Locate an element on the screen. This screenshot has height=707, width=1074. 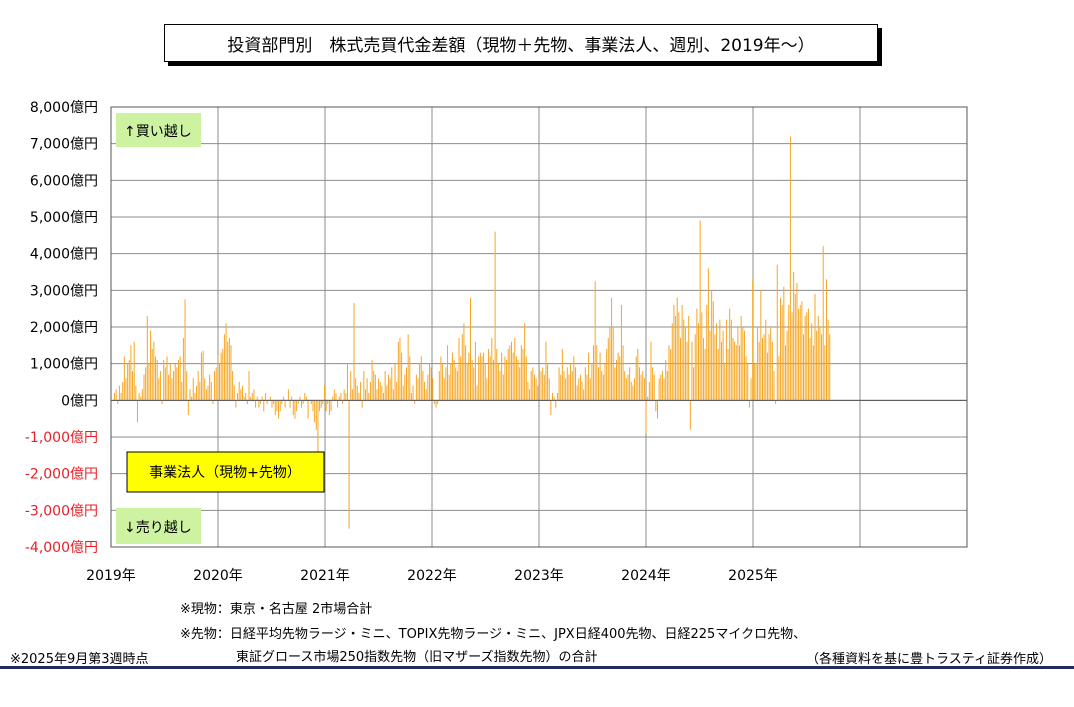
sell-annotation-label: ↓売り越し is located at coordinates (158, 528).